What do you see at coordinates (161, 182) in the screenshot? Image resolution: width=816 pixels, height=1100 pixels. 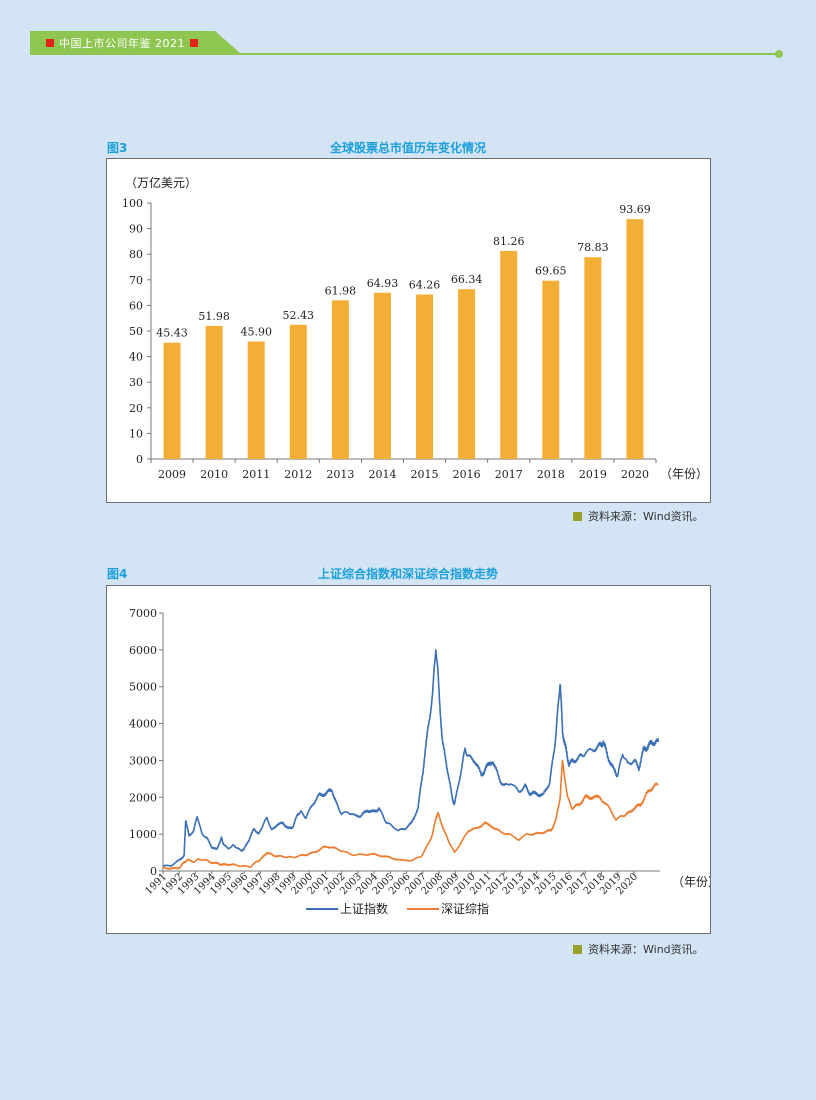 I see `y-axis-unit-label: （万亿美元）` at bounding box center [161, 182].